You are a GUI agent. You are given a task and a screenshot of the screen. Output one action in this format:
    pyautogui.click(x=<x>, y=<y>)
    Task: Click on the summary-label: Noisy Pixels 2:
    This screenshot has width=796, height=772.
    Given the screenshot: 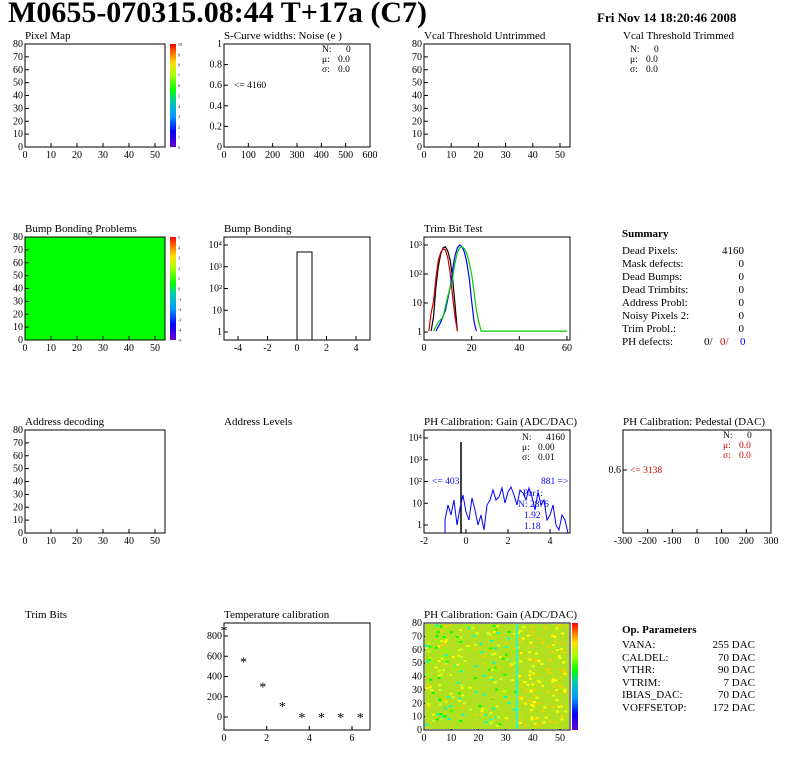 What is the action you would take?
    pyautogui.click(x=656, y=316)
    